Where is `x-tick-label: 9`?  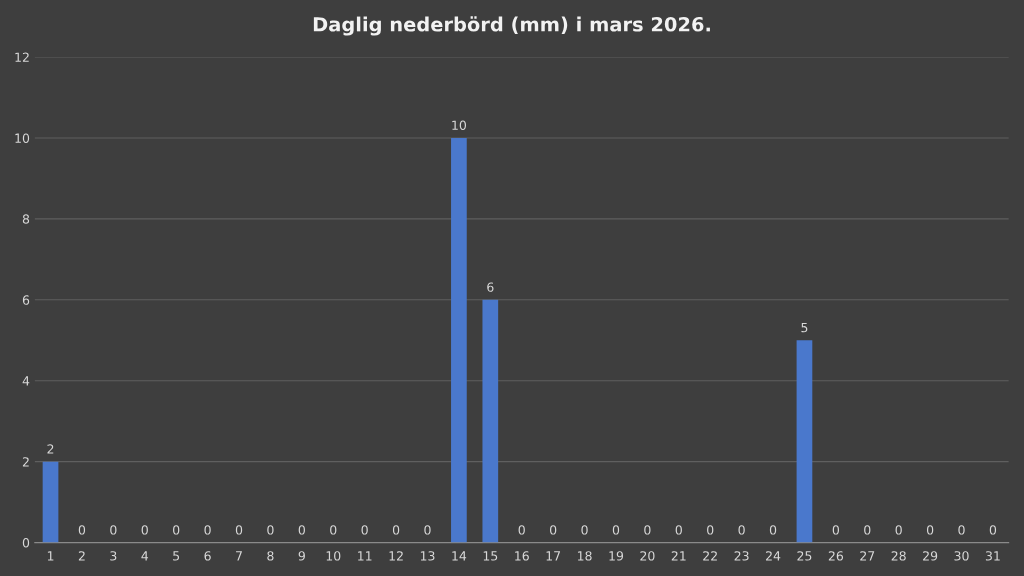 x-tick-label: 9 is located at coordinates (301, 556).